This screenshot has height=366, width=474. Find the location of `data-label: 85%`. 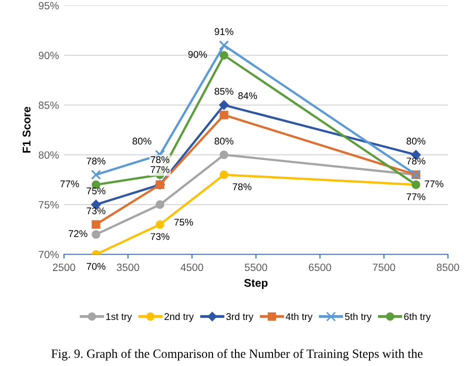

data-label: 85% is located at coordinates (224, 91).